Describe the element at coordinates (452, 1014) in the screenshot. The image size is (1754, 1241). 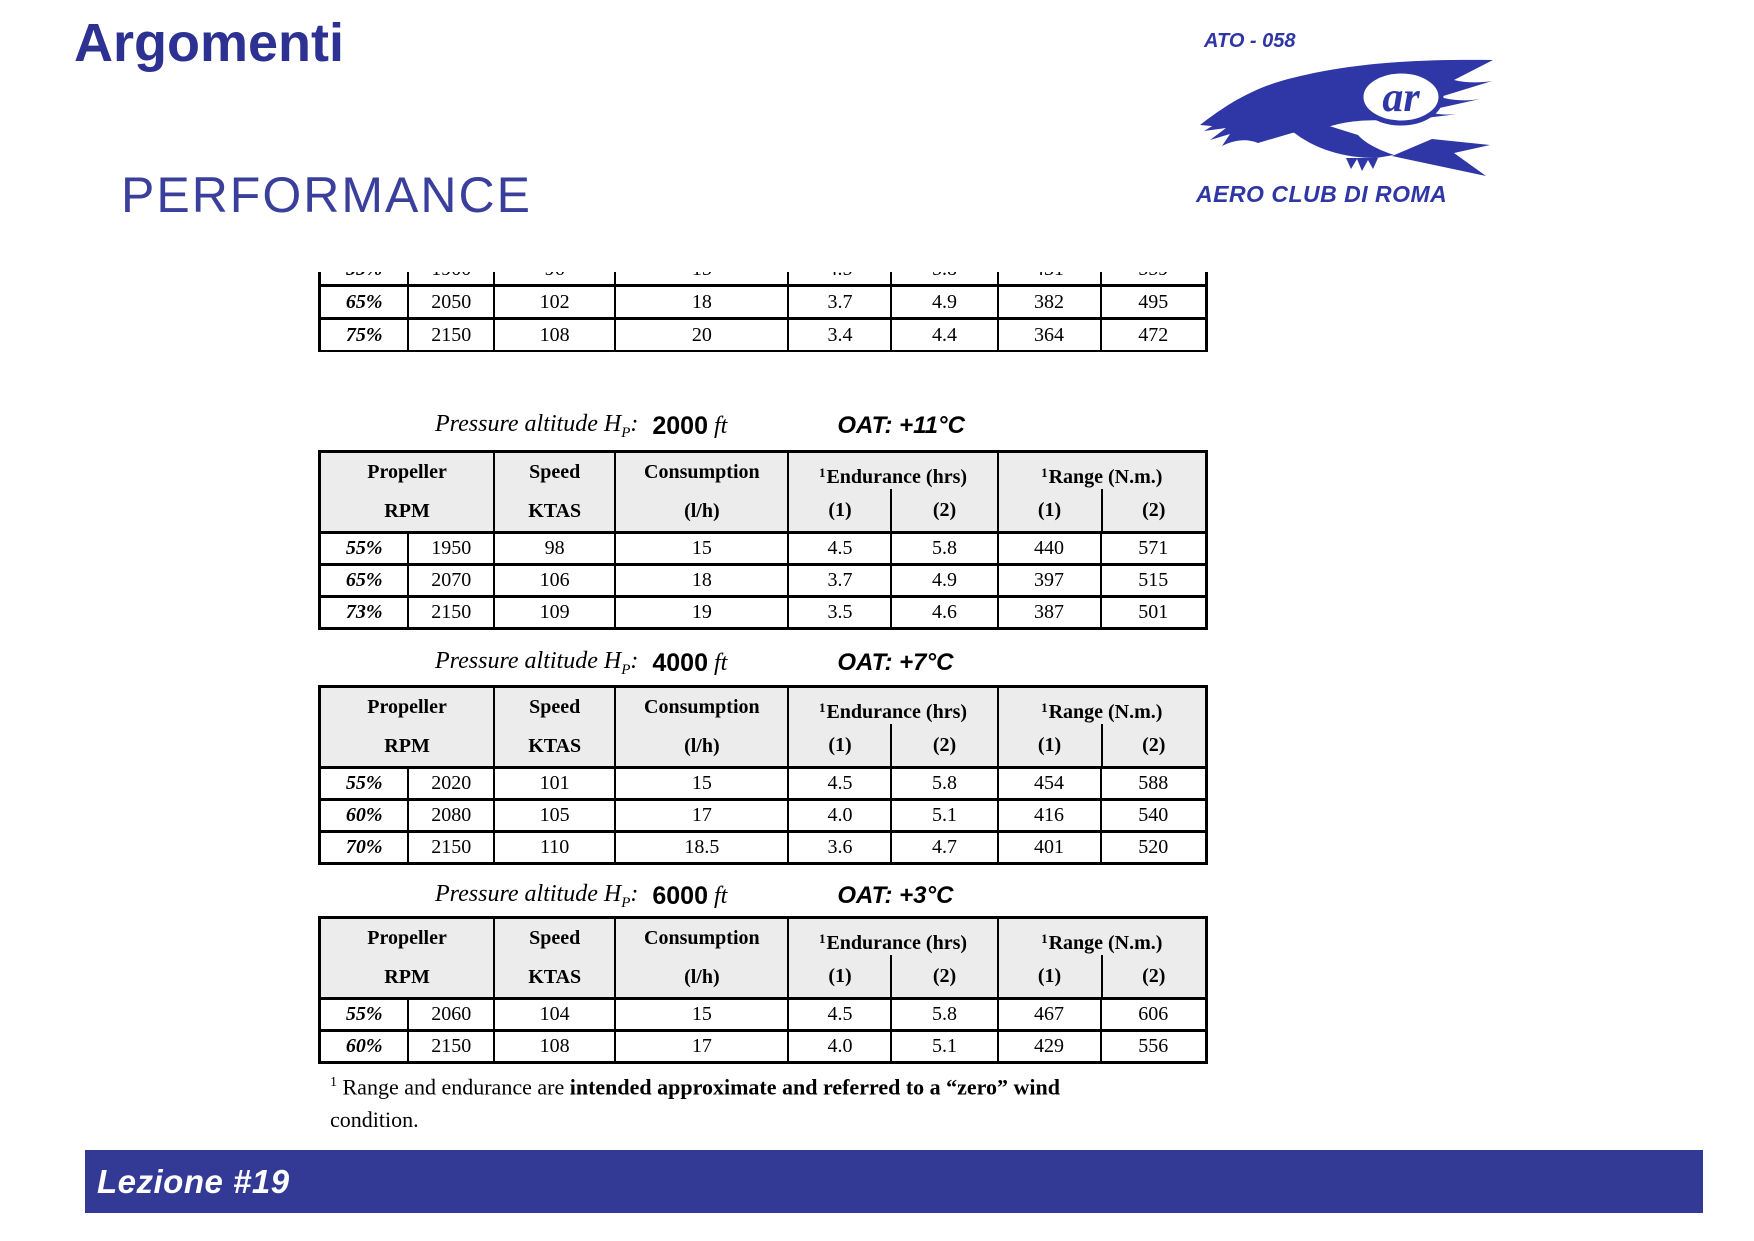
I see `table-cell: 2060` at that location.